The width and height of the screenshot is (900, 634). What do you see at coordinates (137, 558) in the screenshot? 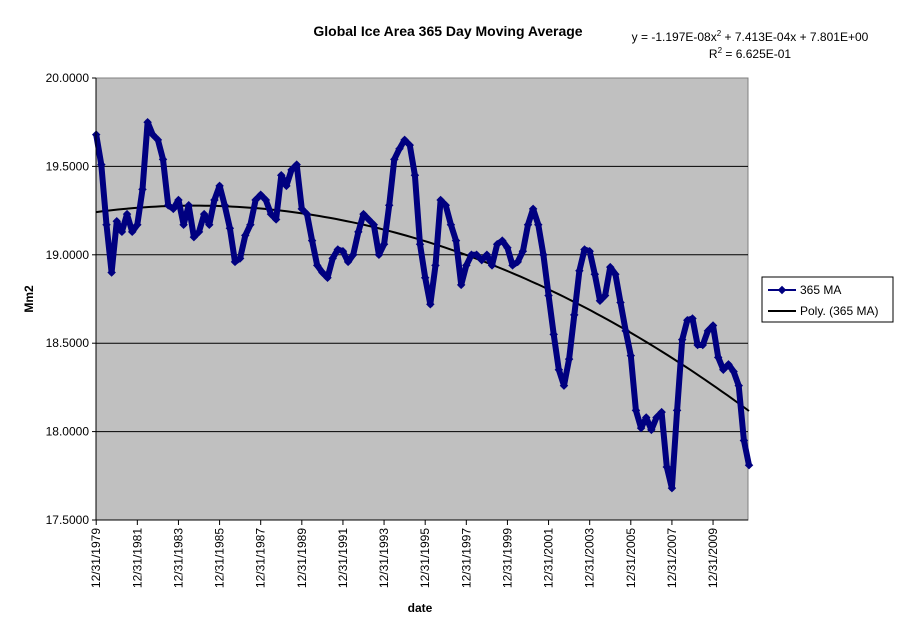
I see `x-tick-label: 12/31/1981` at bounding box center [137, 558].